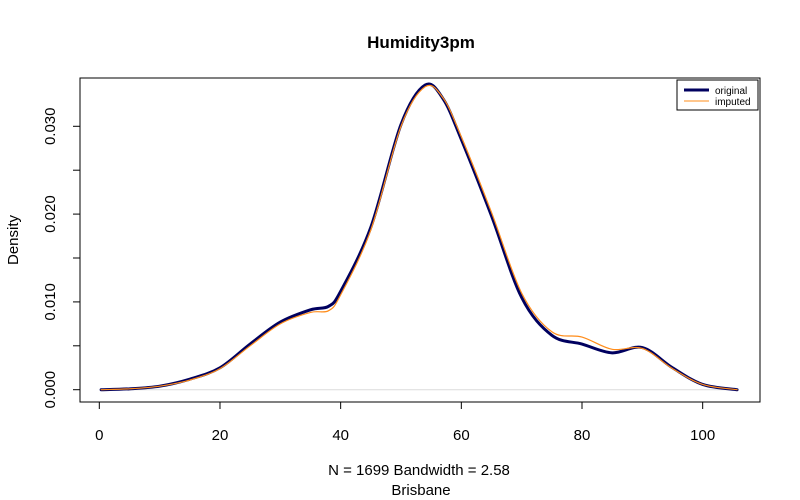 This screenshot has width=800, height=500. What do you see at coordinates (340, 435) in the screenshot?
I see `x-tick-label: 40` at bounding box center [340, 435].